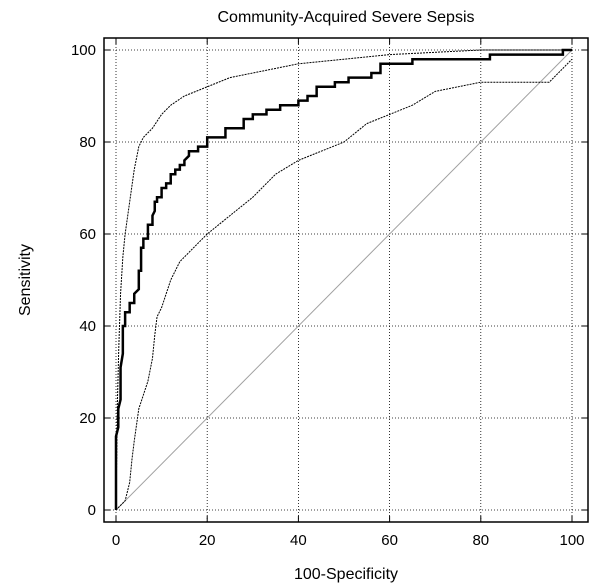  Describe the element at coordinates (87, 326) in the screenshot. I see `y-tick-label: 40` at that location.